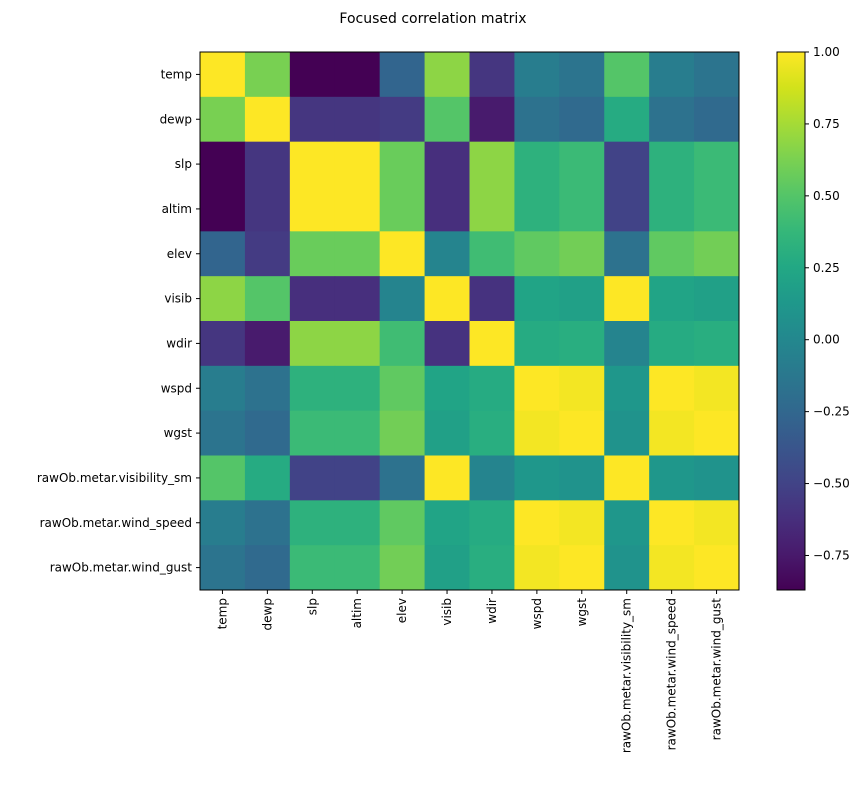 The image size is (866, 790). Describe the element at coordinates (827, 303) in the screenshot. I see `colorbar-ticks: 1.00 0.75 0.50 0.25 0.00 −0.25 −0.50 −0.75` at that location.